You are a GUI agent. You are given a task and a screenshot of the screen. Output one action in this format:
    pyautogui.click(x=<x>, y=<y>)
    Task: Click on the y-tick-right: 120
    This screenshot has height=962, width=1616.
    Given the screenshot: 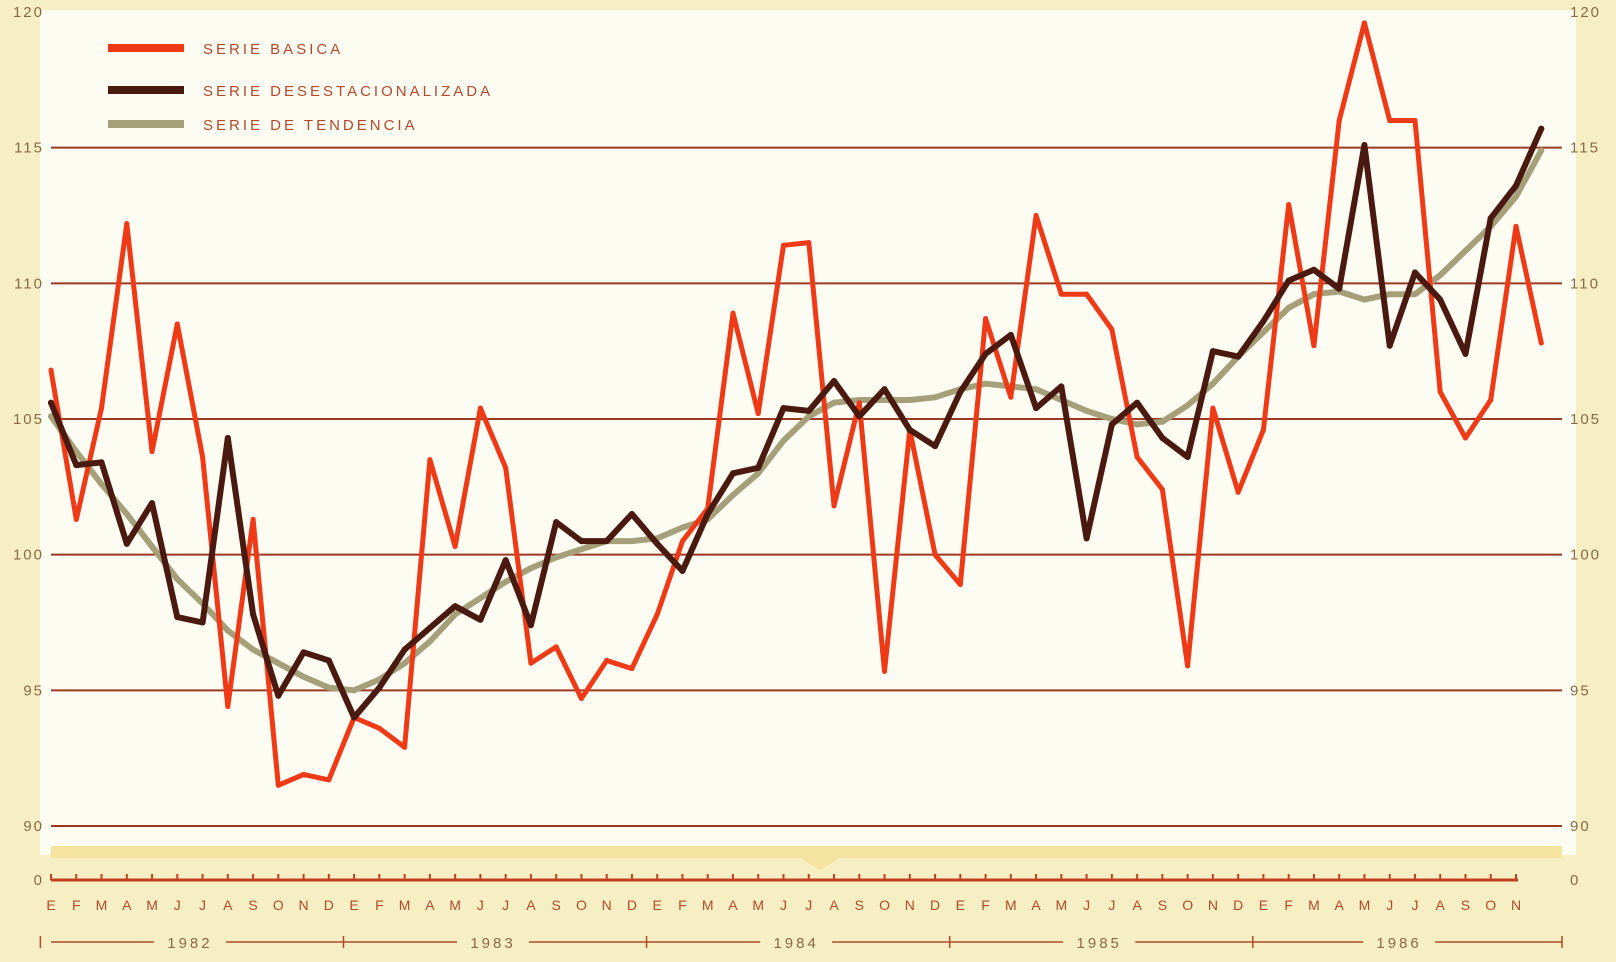 What is the action you would take?
    pyautogui.click(x=1585, y=12)
    